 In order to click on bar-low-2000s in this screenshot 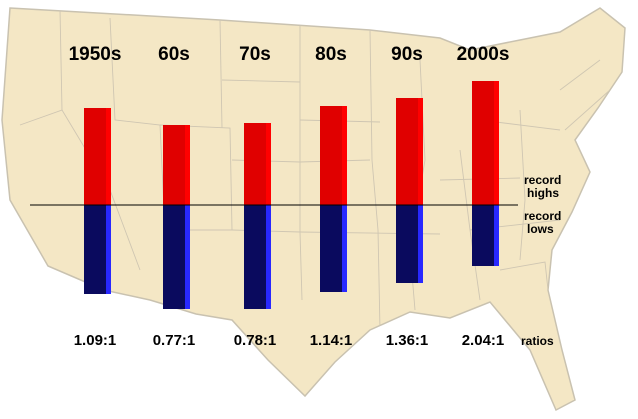, I will do `click(485, 235)`.